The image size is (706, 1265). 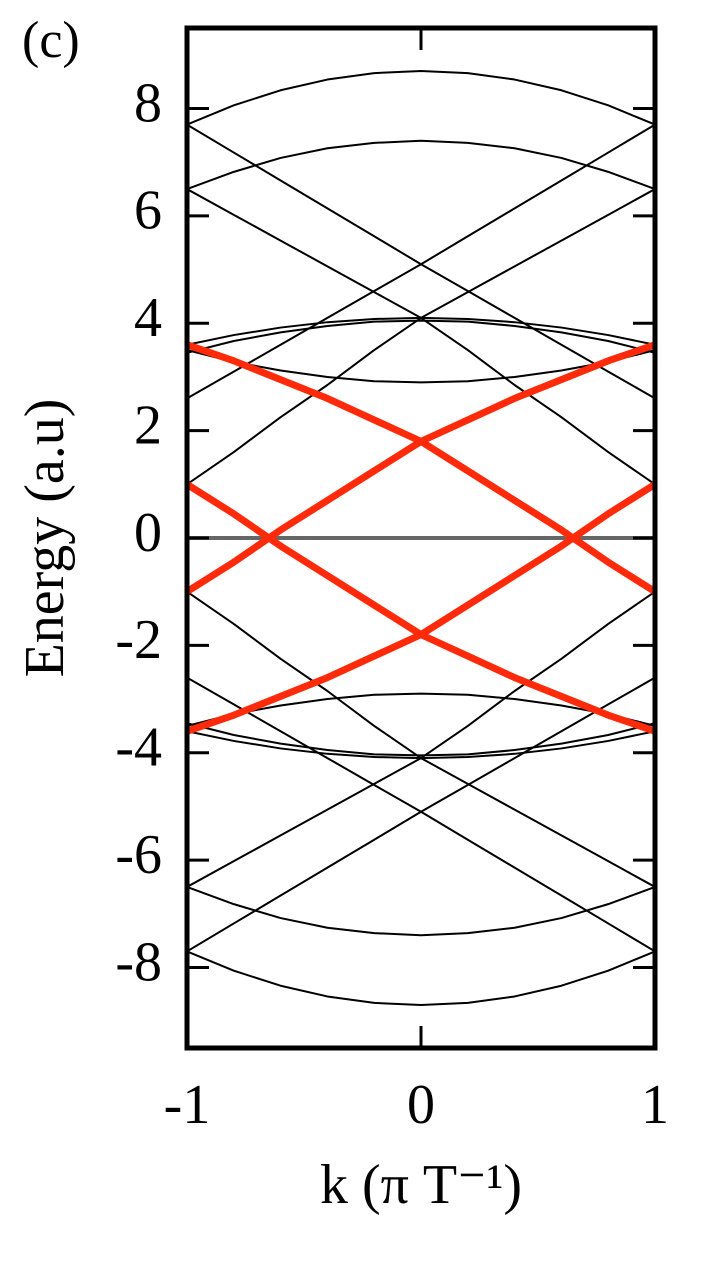 I want to click on y-tick-label: 4, so click(x=148, y=318).